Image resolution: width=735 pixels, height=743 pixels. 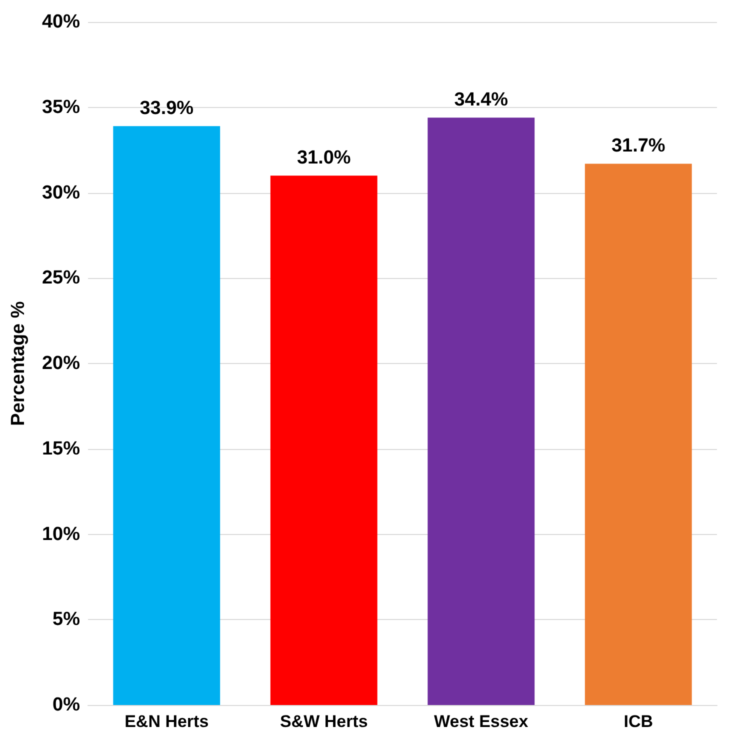 I want to click on data-label: 31.7%, so click(x=638, y=146).